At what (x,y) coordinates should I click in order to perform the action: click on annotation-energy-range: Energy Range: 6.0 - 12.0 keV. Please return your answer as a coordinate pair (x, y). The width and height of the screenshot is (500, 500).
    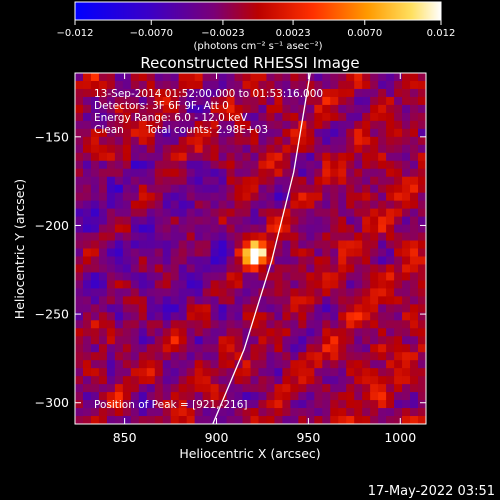
    Looking at the image, I should click on (171, 118).